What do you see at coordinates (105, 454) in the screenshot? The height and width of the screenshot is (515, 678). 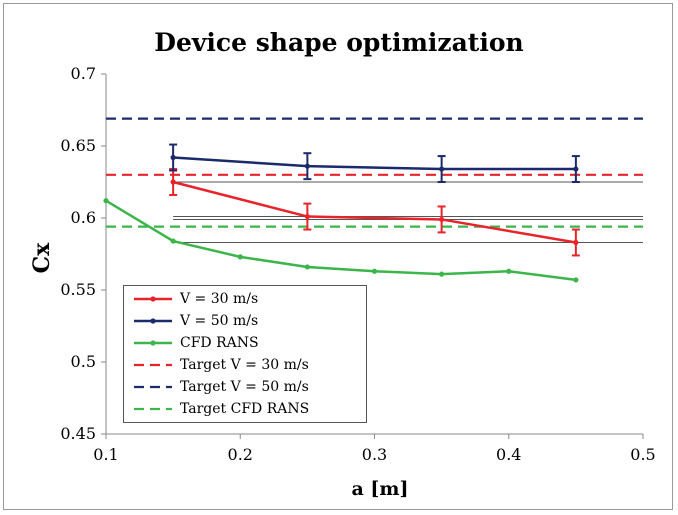 I see `x-tick-label: 0.1` at bounding box center [105, 454].